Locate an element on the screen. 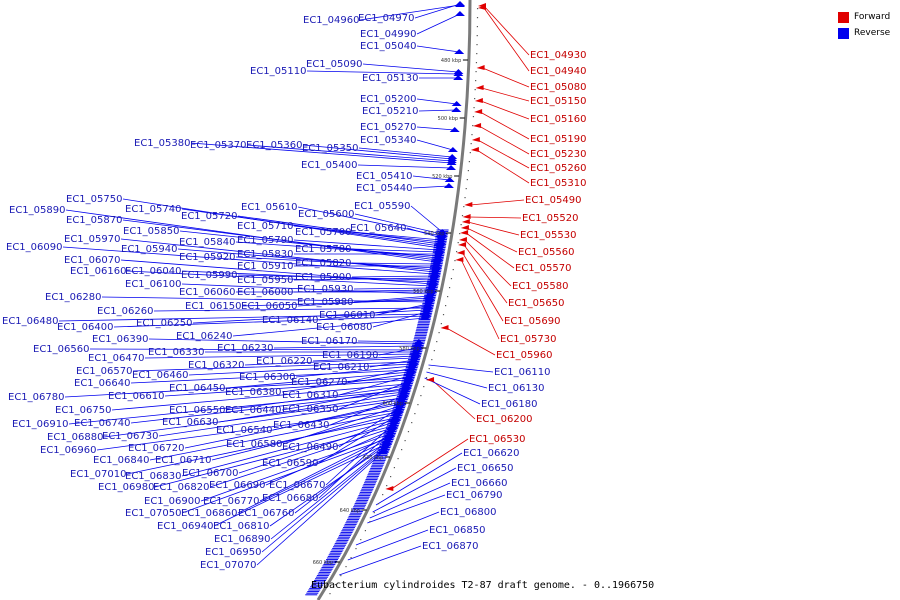 The image size is (900, 600). gene-label-left: EC1_05890 is located at coordinates (37, 210).